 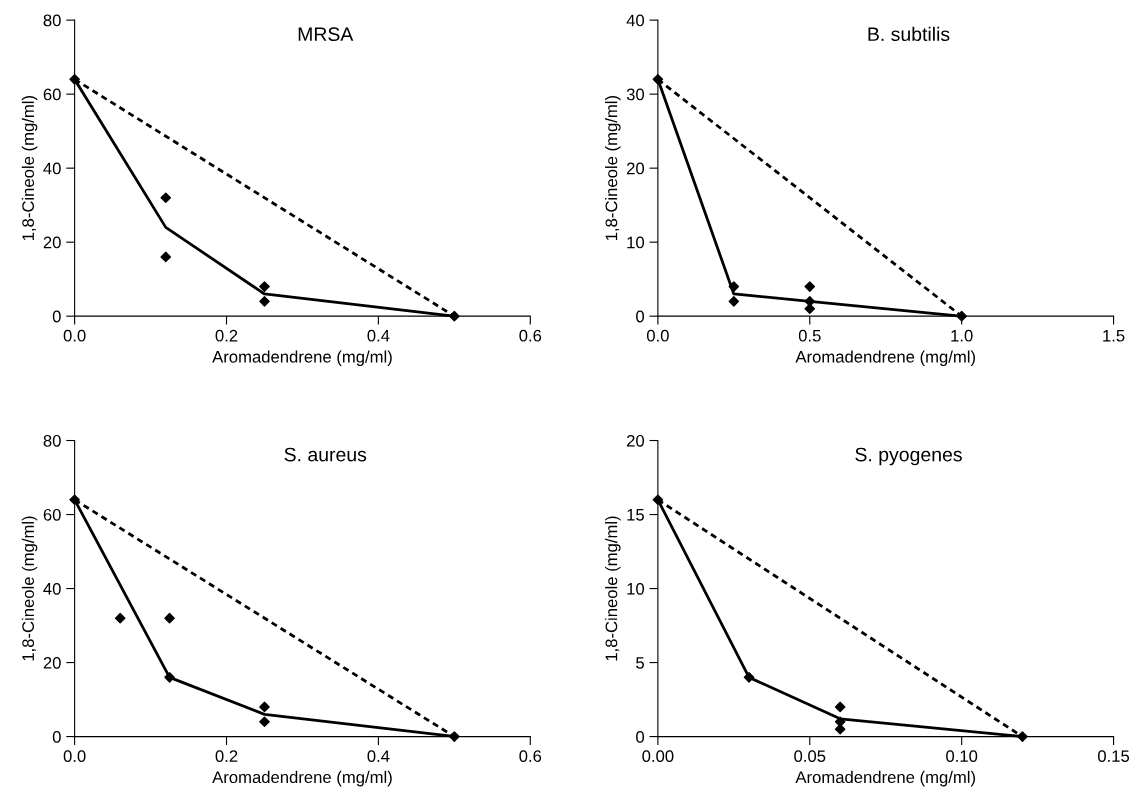 I want to click on x-tick-label: 1.0, so click(x=962, y=335).